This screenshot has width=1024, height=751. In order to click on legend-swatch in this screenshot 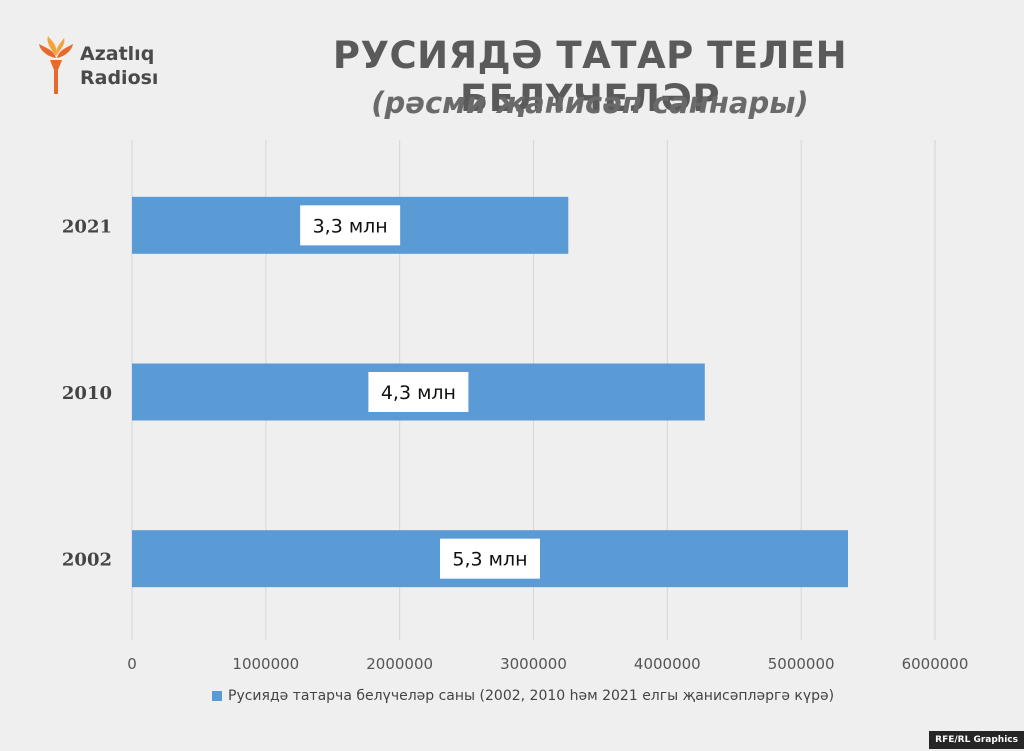, I will do `click(217, 696)`.